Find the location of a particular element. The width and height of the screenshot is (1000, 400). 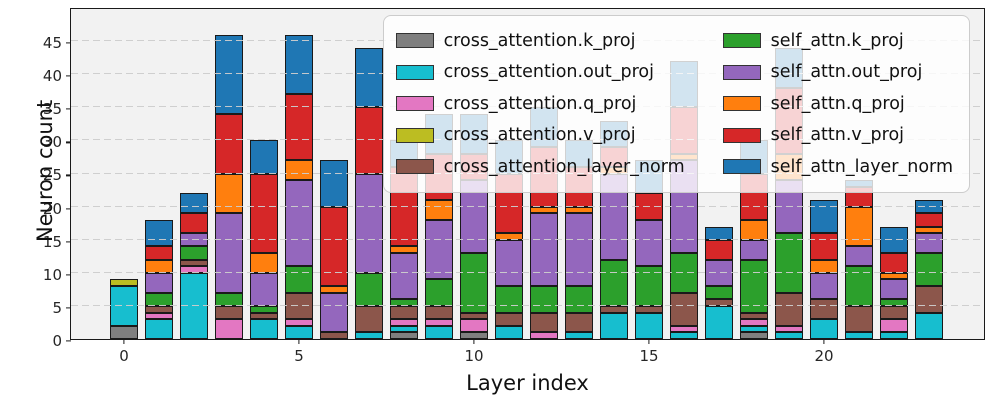

legend-item-cross_attention.v_proj: cross_attention.v_proj is located at coordinates (540, 136).